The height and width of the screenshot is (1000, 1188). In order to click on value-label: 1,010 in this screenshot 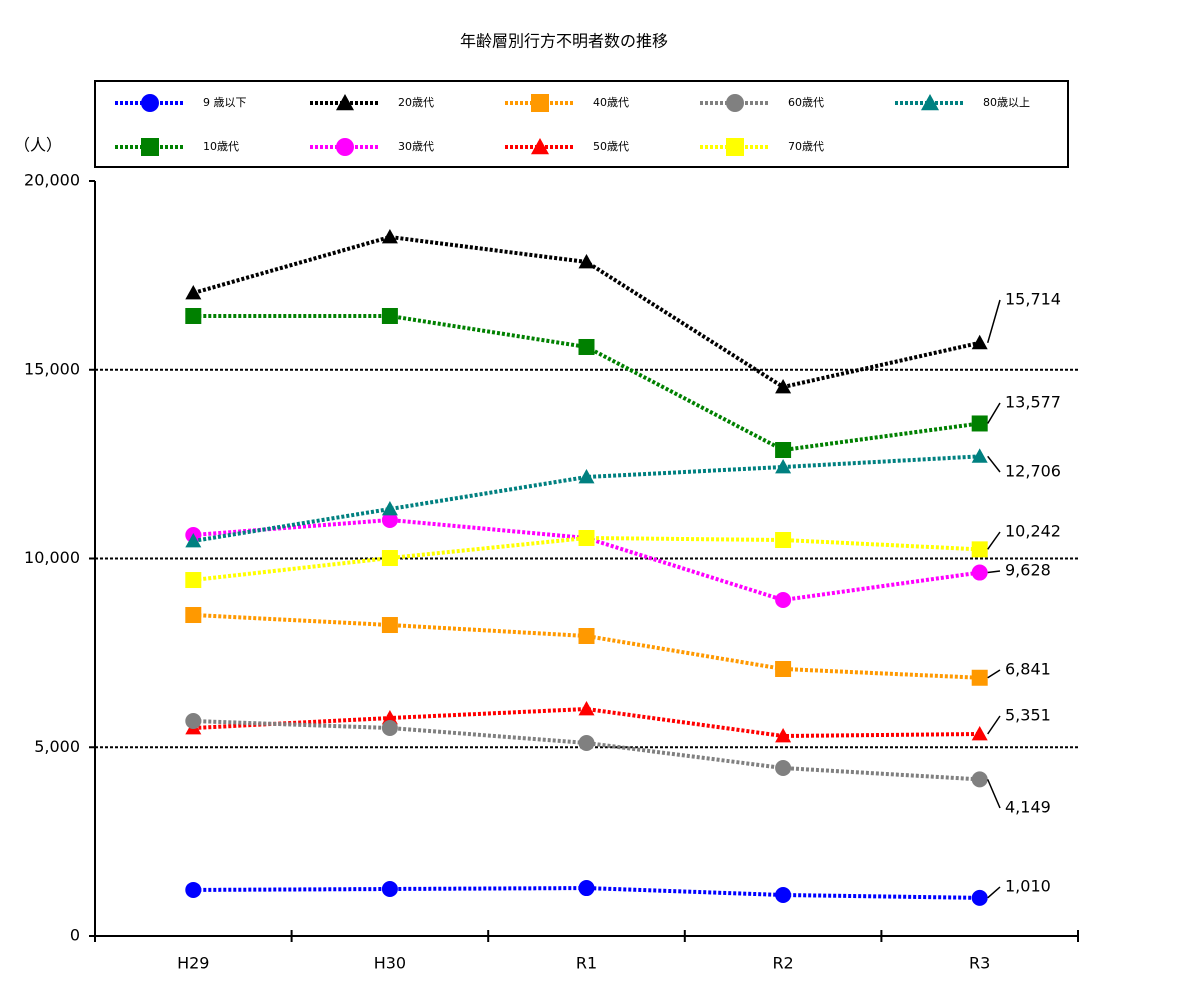, I will do `click(1028, 886)`.